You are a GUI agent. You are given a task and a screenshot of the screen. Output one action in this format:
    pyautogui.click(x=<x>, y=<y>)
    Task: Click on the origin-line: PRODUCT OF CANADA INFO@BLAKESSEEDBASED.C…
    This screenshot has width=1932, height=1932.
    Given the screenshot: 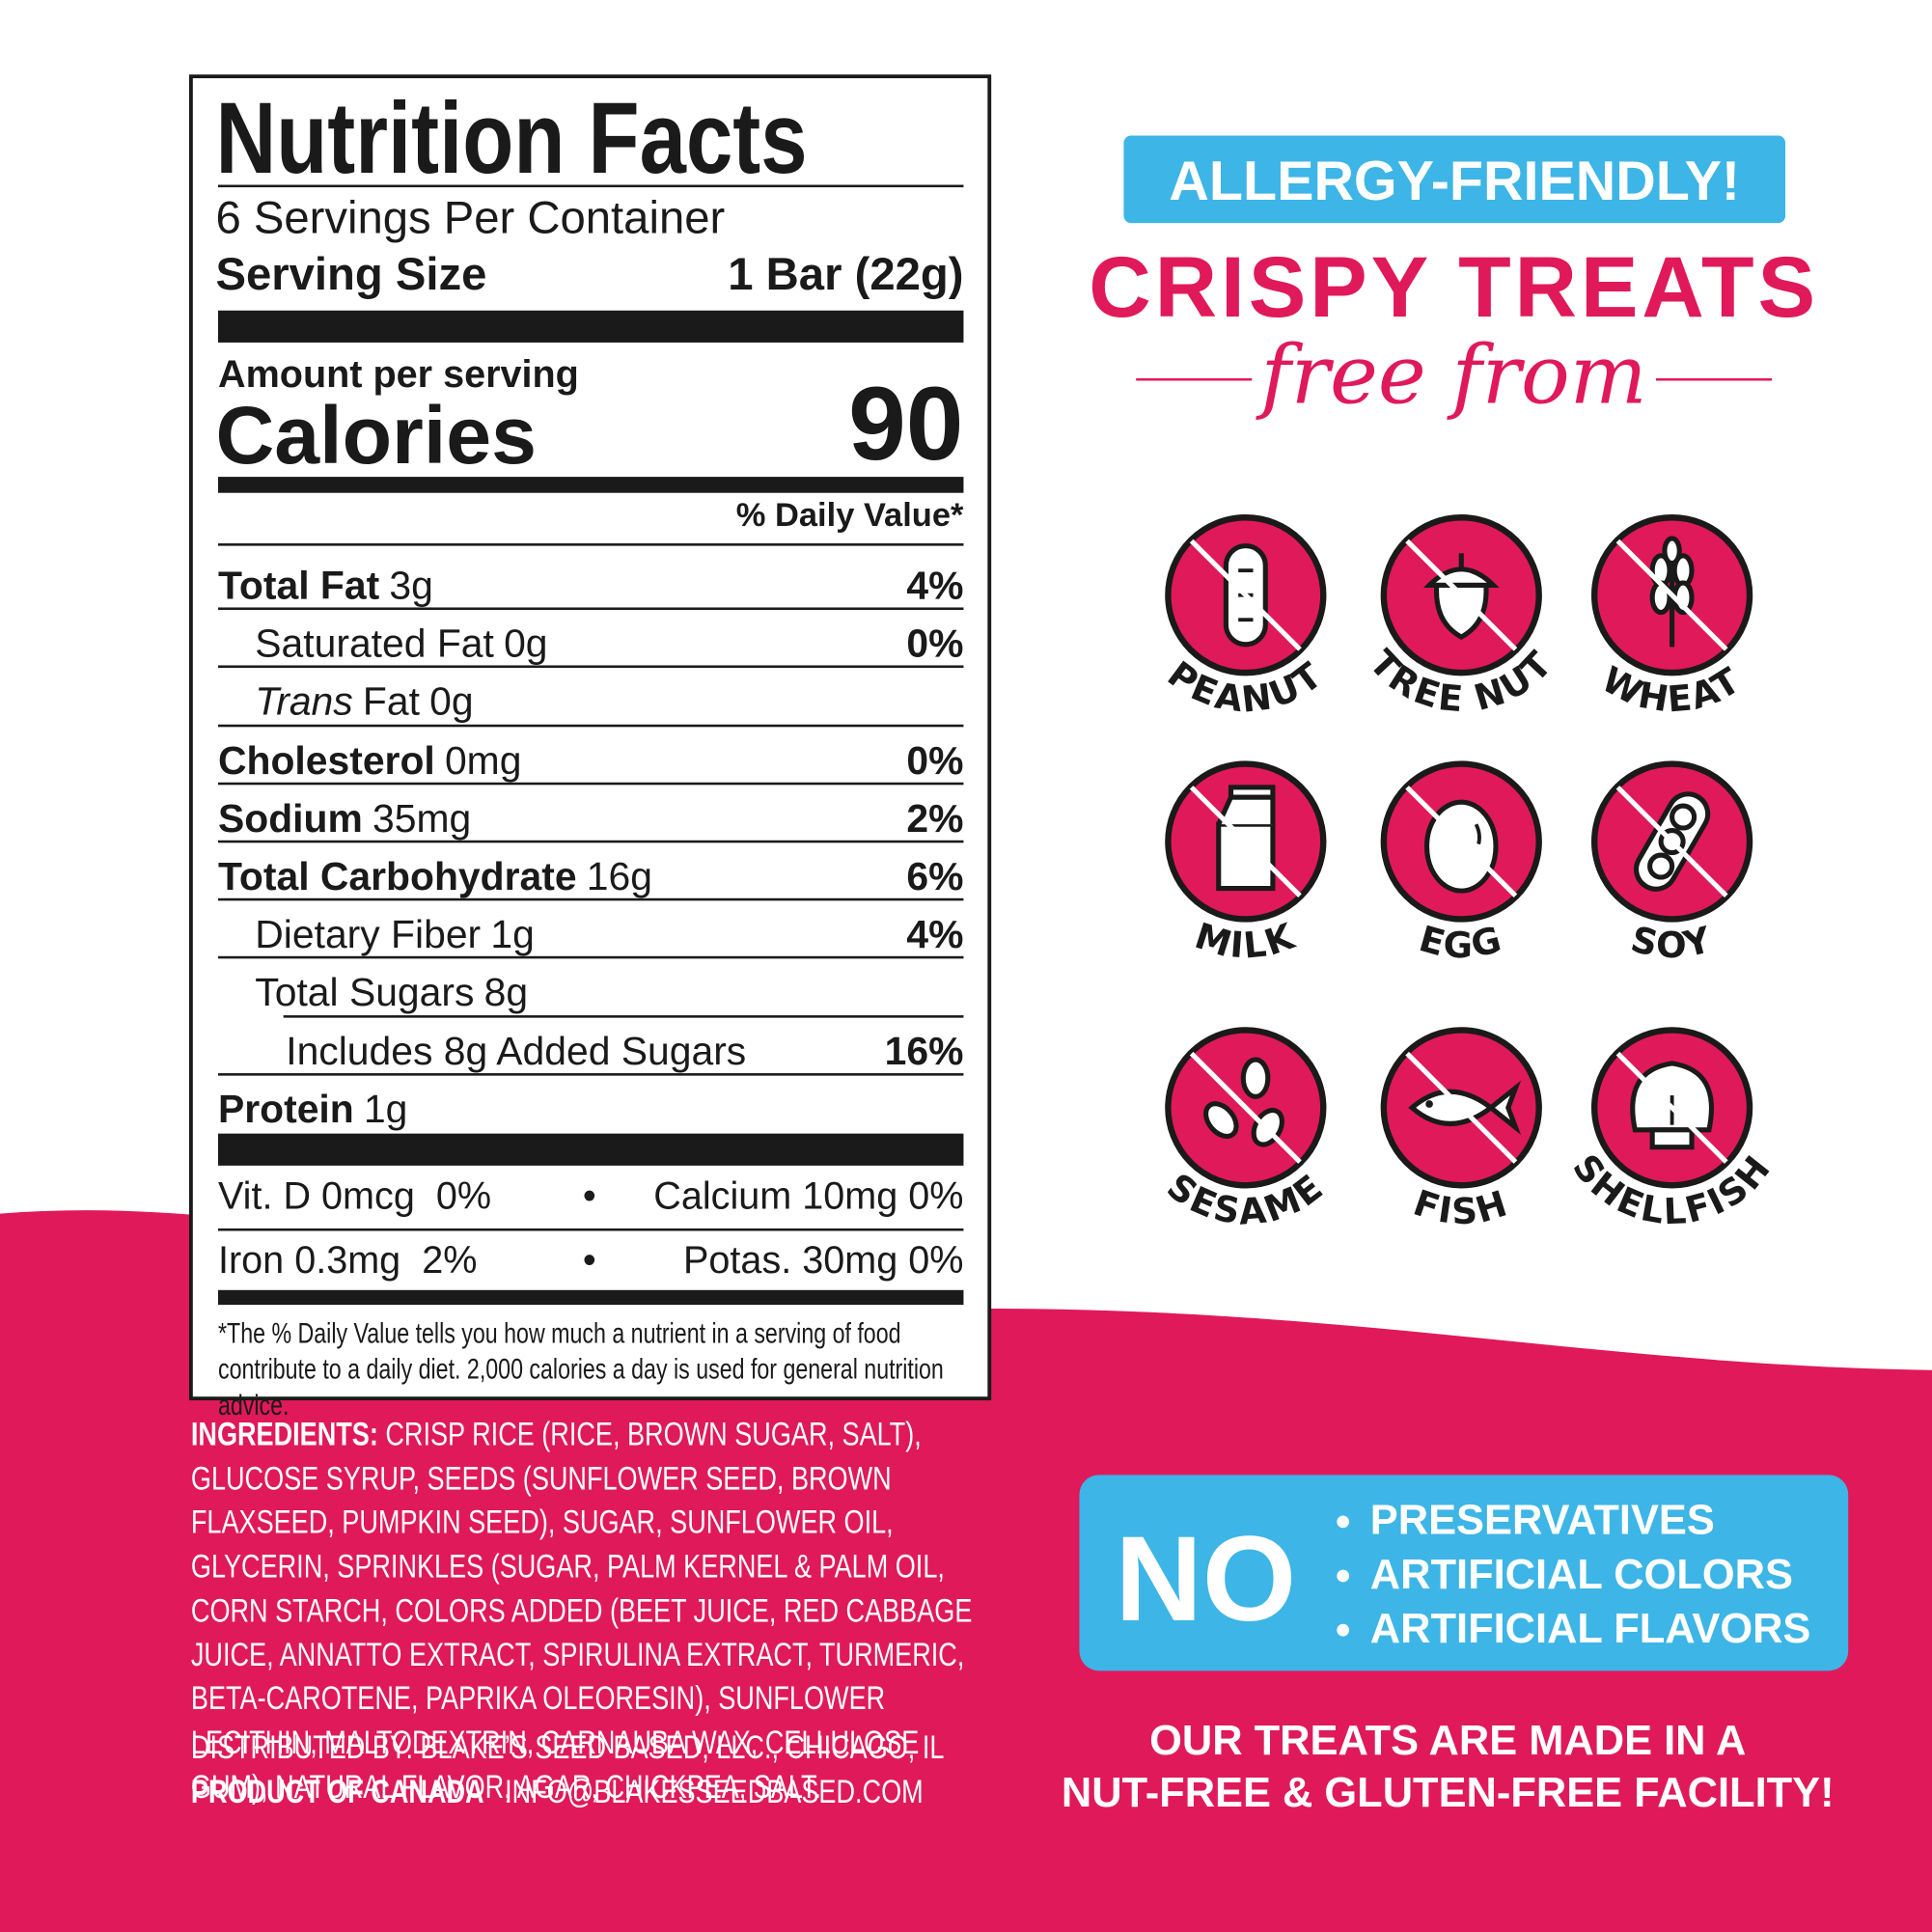 What is the action you would take?
    pyautogui.click(x=557, y=1791)
    